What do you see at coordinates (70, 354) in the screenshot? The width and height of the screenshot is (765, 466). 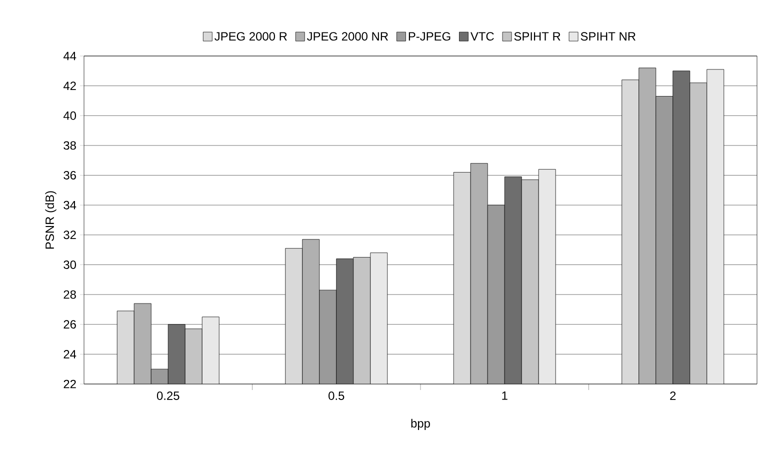 I see `y-tick-label: 24` at bounding box center [70, 354].